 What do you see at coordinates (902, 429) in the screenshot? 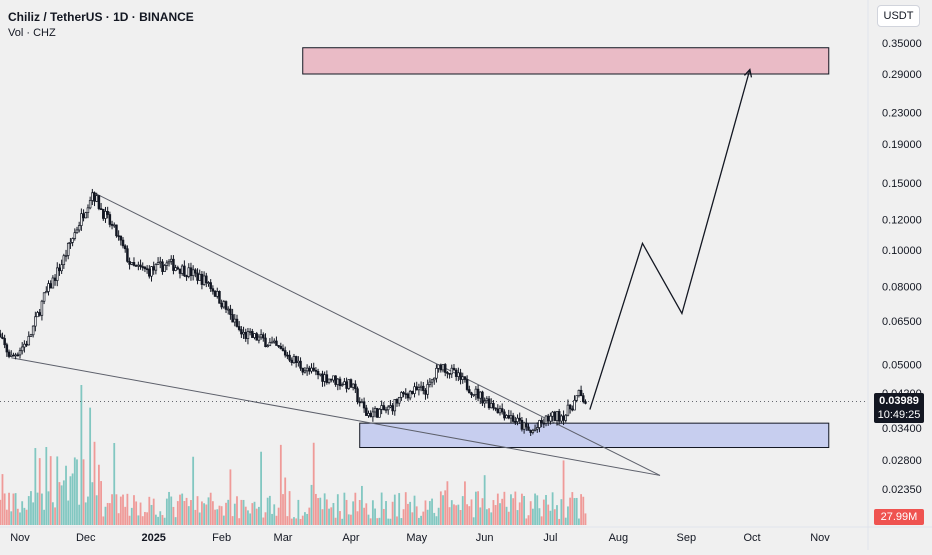
I see `price-tick-label: 0.03400` at bounding box center [902, 429].